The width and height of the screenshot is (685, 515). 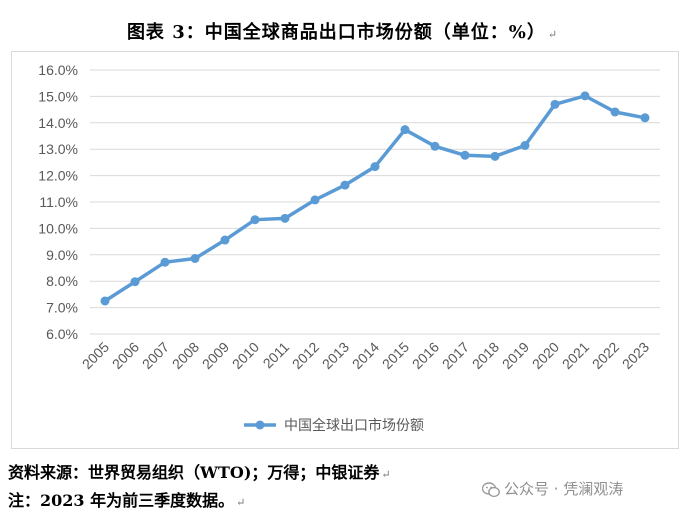 I want to click on x-tick-label: 2013, so click(x=335, y=355).